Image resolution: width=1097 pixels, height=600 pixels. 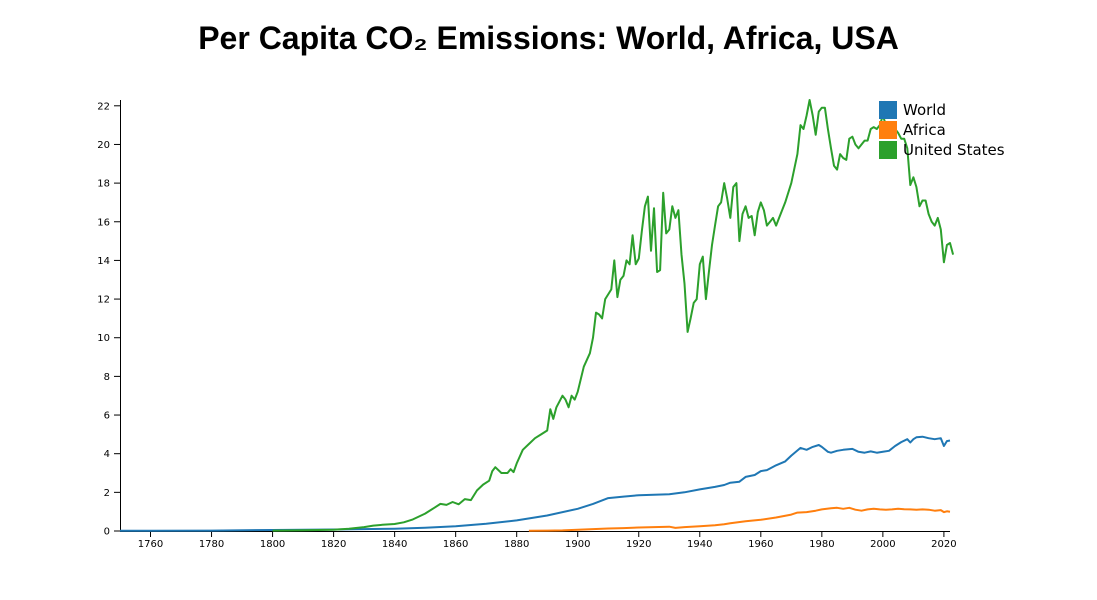 I want to click on x-tick-label: 2000, so click(x=882, y=544).